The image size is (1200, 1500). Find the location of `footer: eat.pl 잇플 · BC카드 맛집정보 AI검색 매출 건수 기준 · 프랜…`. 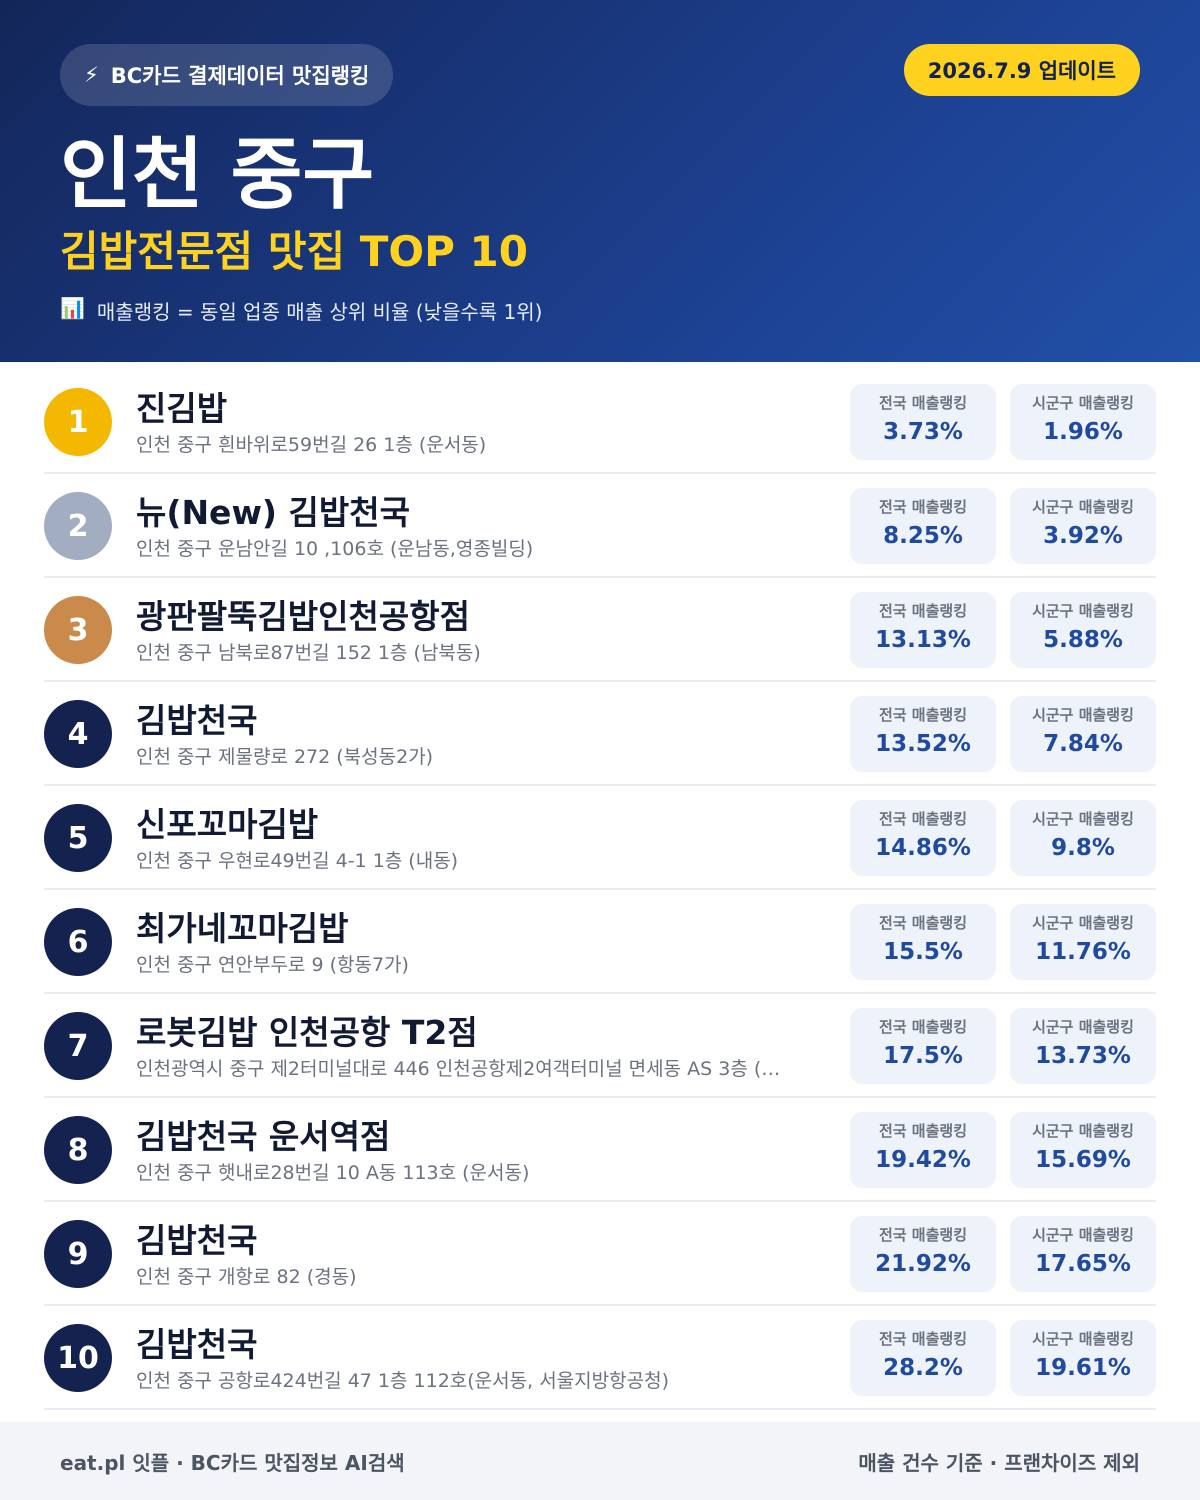

footer: eat.pl 잇플 · BC카드 맛집정보 AI검색 매출 건수 기준 · 프랜… is located at coordinates (600, 1461).